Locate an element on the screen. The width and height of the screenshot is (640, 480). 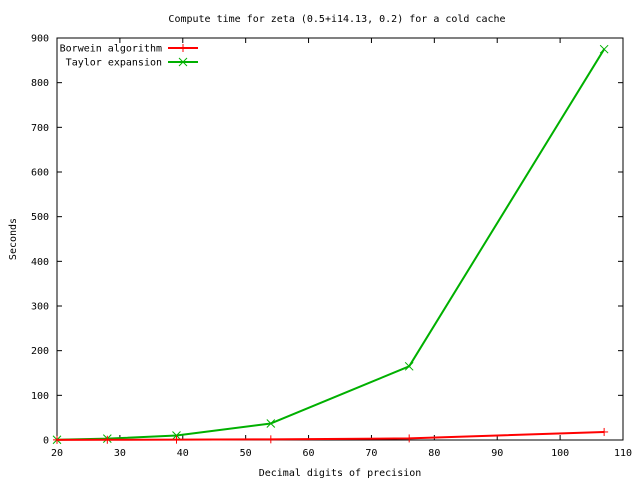
legend-item-taylor-expansion: Taylor expansion is located at coordinates (132, 63).